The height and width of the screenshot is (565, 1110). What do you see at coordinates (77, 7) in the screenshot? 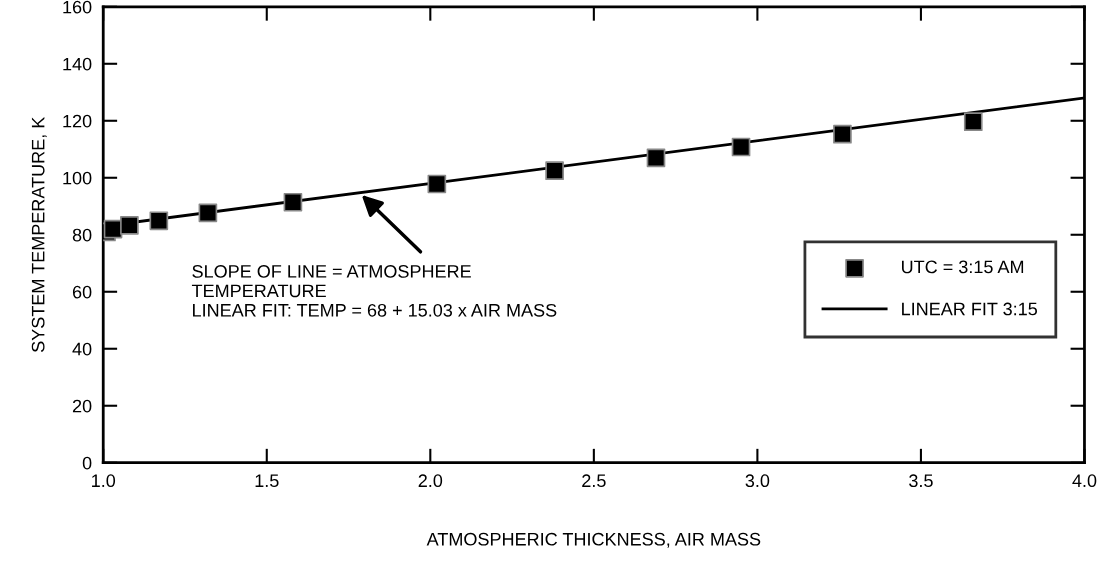
I see `y-tick-label: 160` at bounding box center [77, 7].